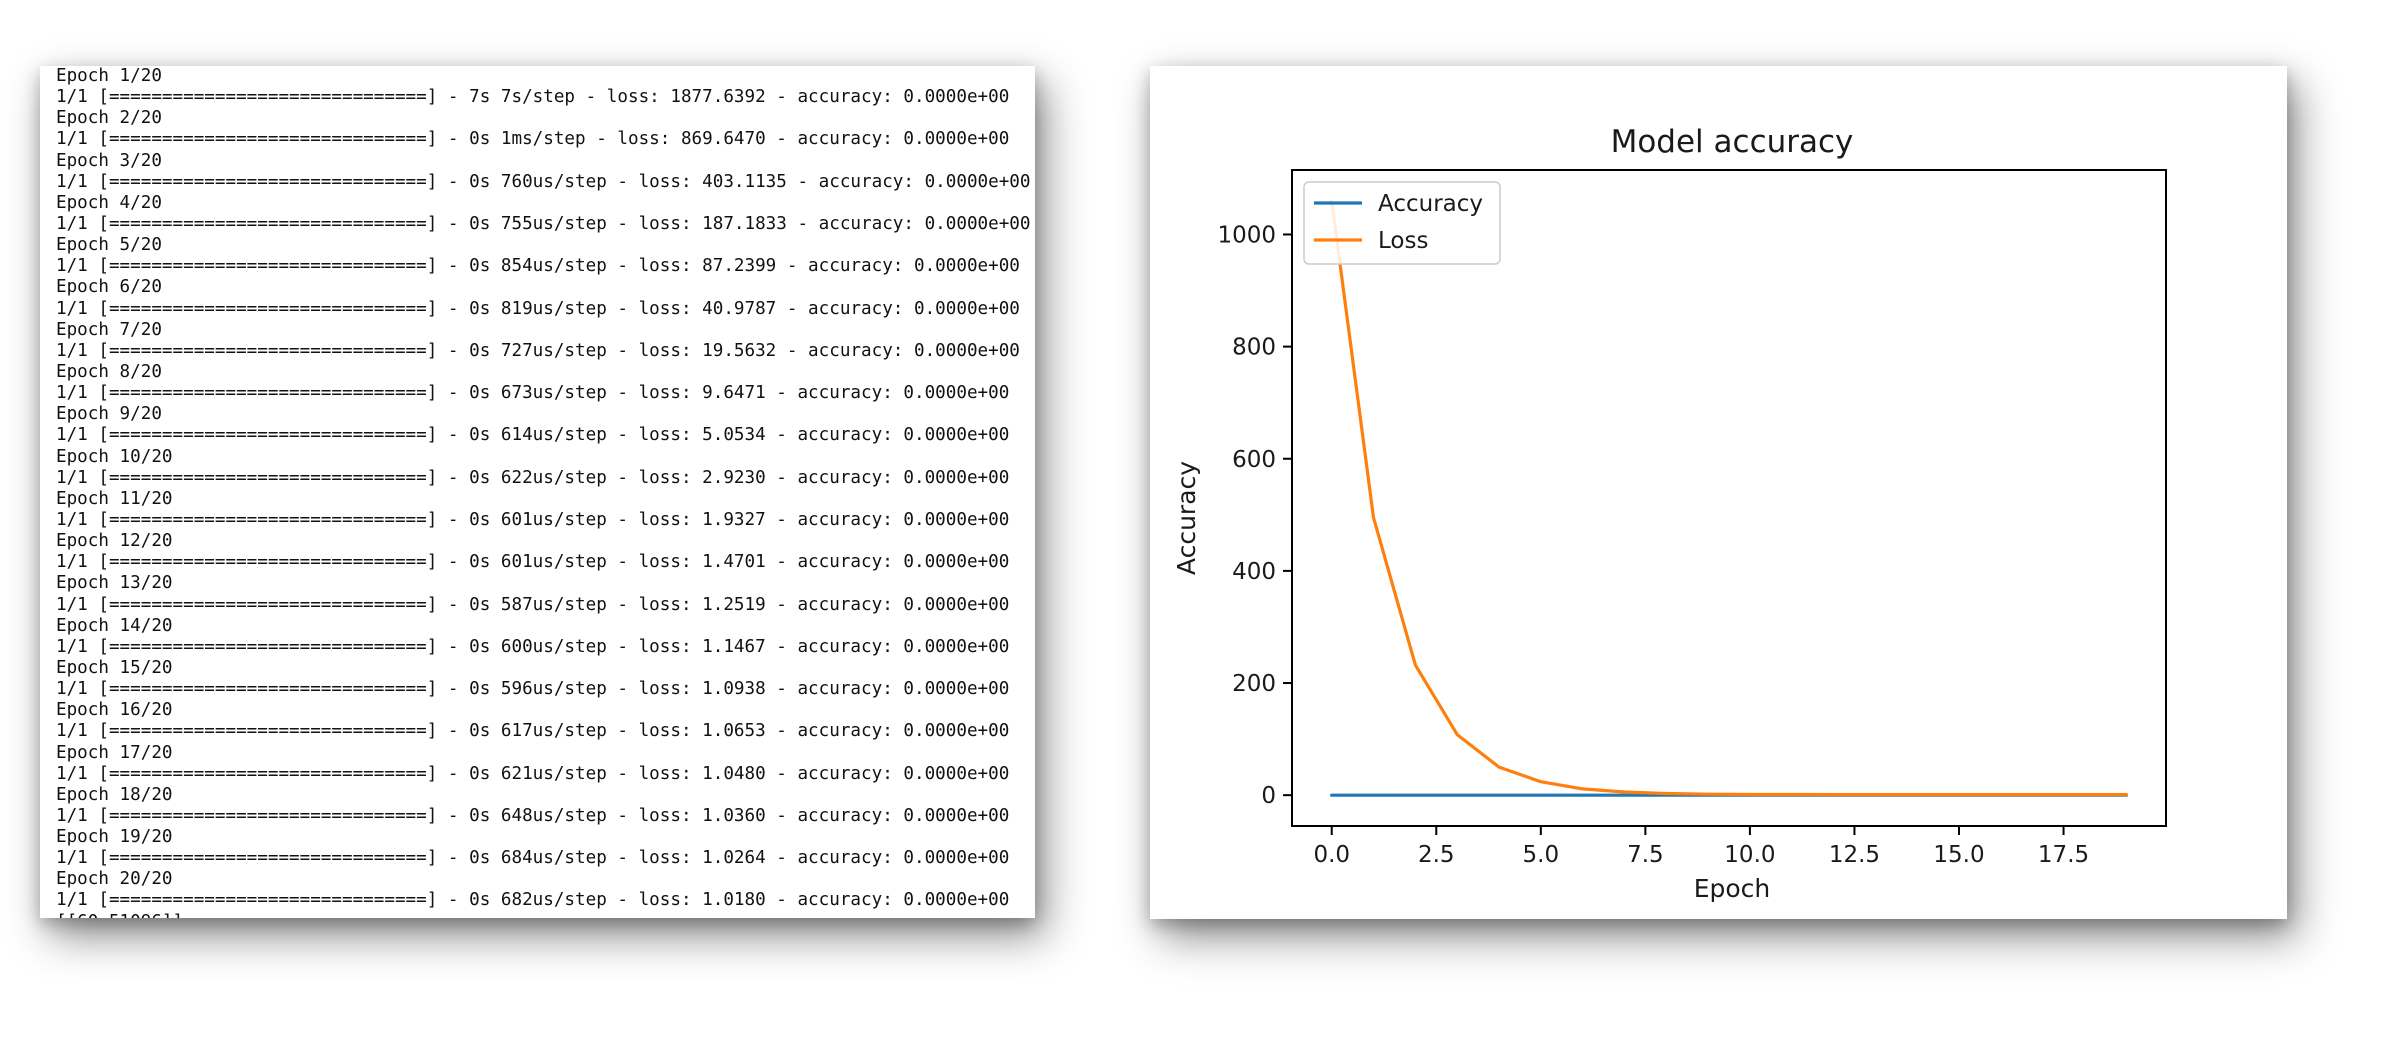 The image size is (2388, 1052). Describe the element at coordinates (114, 667) in the screenshot. I see `log-line: Epoch 15/20` at that location.